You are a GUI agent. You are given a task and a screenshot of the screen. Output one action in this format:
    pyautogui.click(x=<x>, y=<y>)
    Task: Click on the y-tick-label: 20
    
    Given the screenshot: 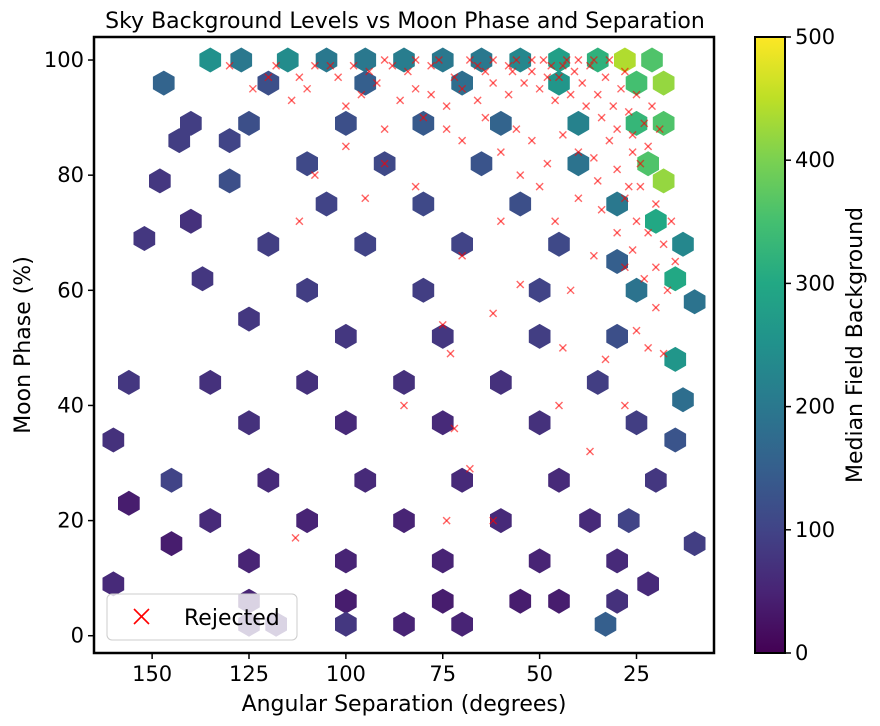 What is the action you would take?
    pyautogui.click(x=70, y=521)
    